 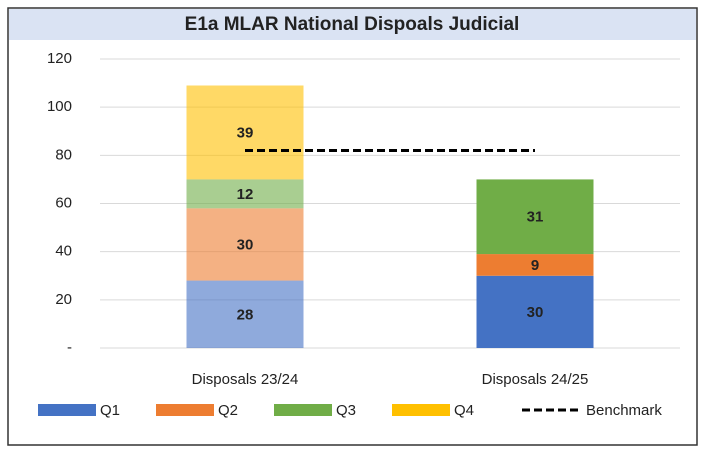 What do you see at coordinates (110, 410) in the screenshot?
I see `legend-label: Q1` at bounding box center [110, 410].